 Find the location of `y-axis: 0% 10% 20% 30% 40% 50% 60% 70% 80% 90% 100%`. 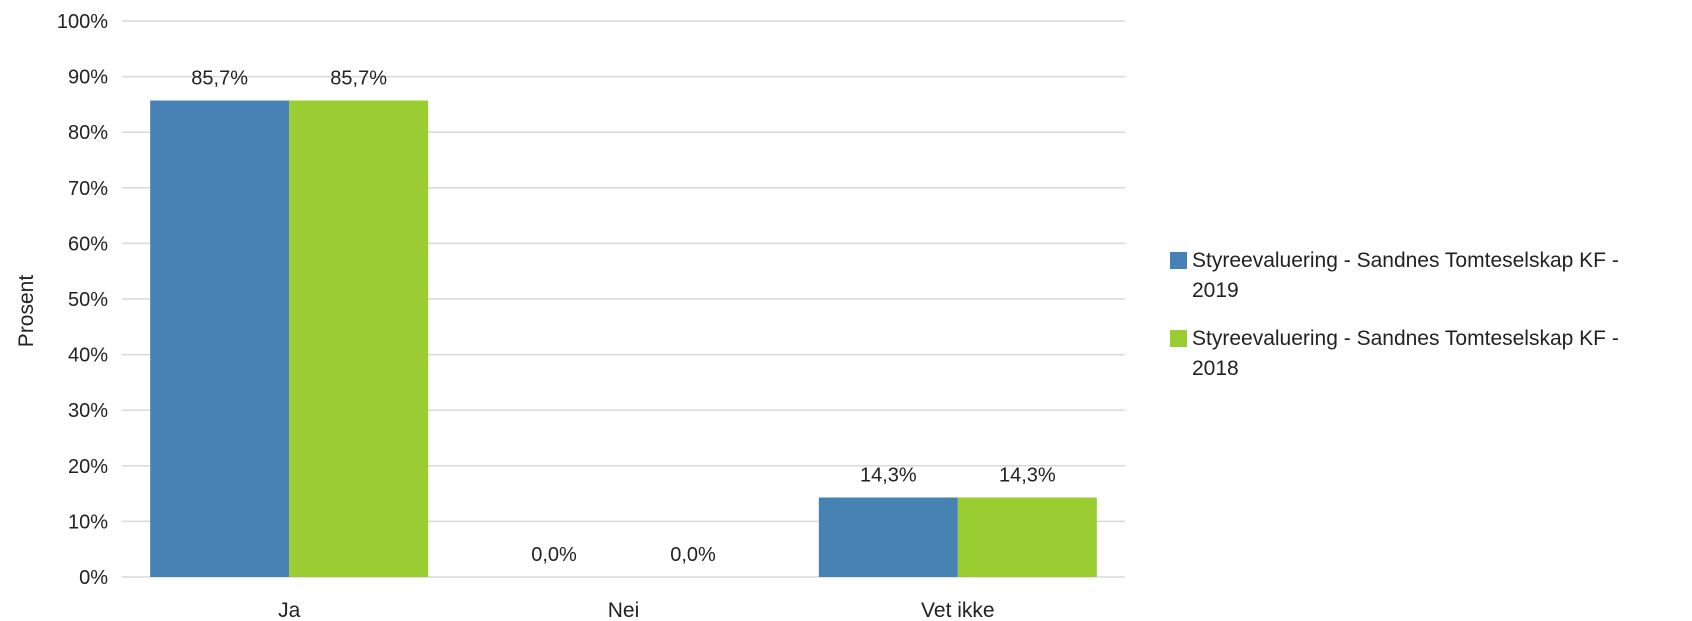

y-axis: 0% 10% 20% 30% 40% 50% 60% 70% 80% 90% 100% is located at coordinates (82, 300).